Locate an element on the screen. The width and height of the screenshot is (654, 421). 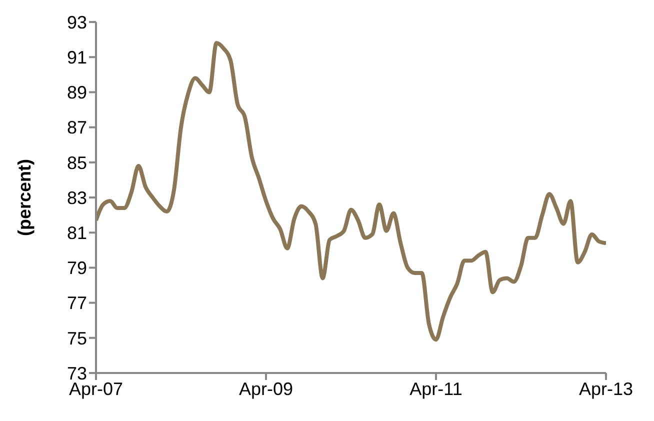
y-tick-label: 75 is located at coordinates (76, 338).